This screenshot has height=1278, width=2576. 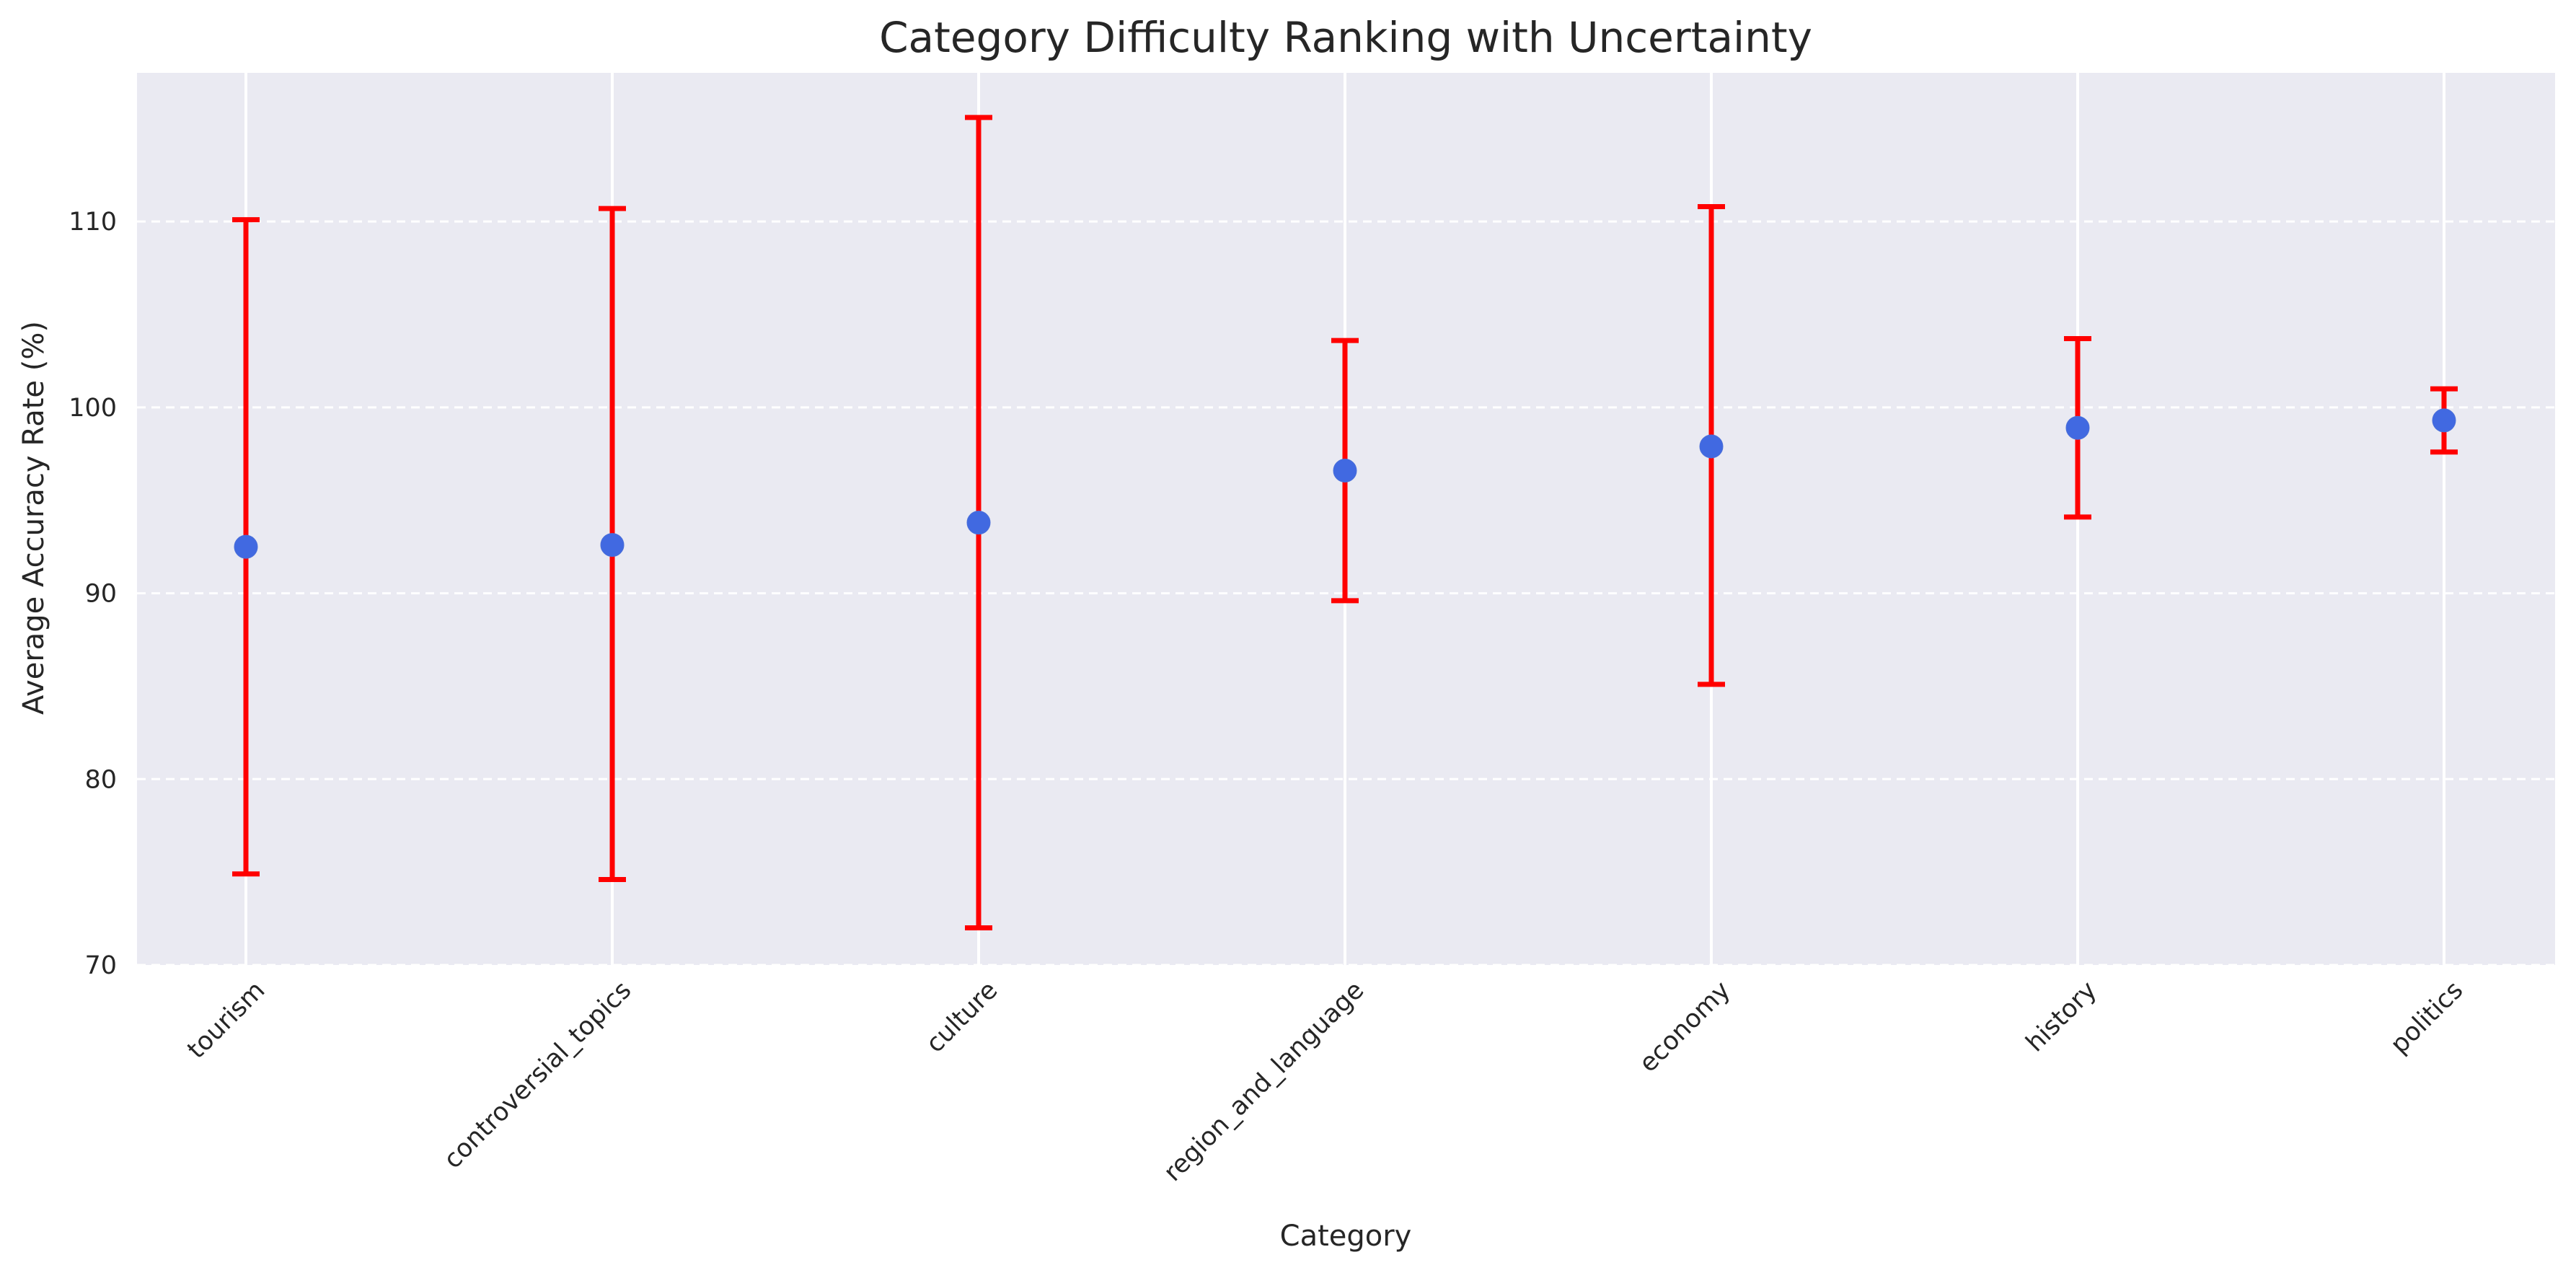 I want to click on x-axis-label: Category, so click(x=1346, y=1236).